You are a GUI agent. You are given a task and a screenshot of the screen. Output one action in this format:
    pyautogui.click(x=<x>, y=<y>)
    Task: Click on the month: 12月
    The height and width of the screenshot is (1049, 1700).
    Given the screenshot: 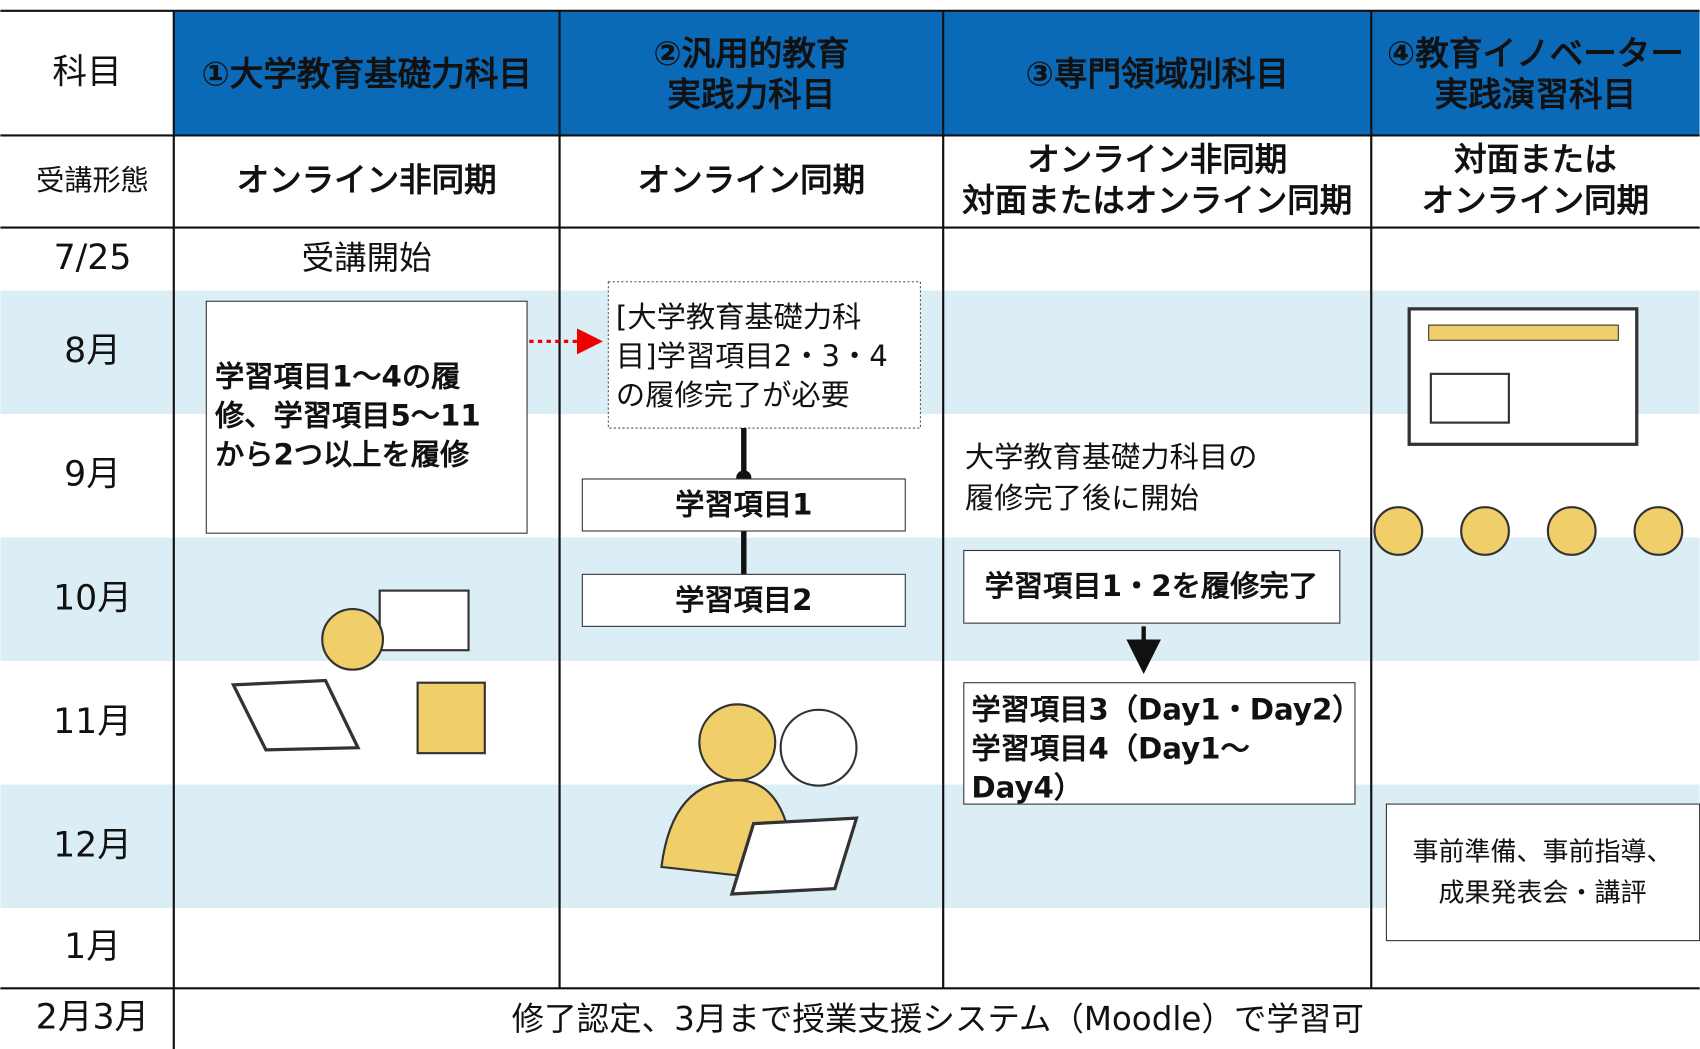 What is the action you would take?
    pyautogui.click(x=92, y=845)
    